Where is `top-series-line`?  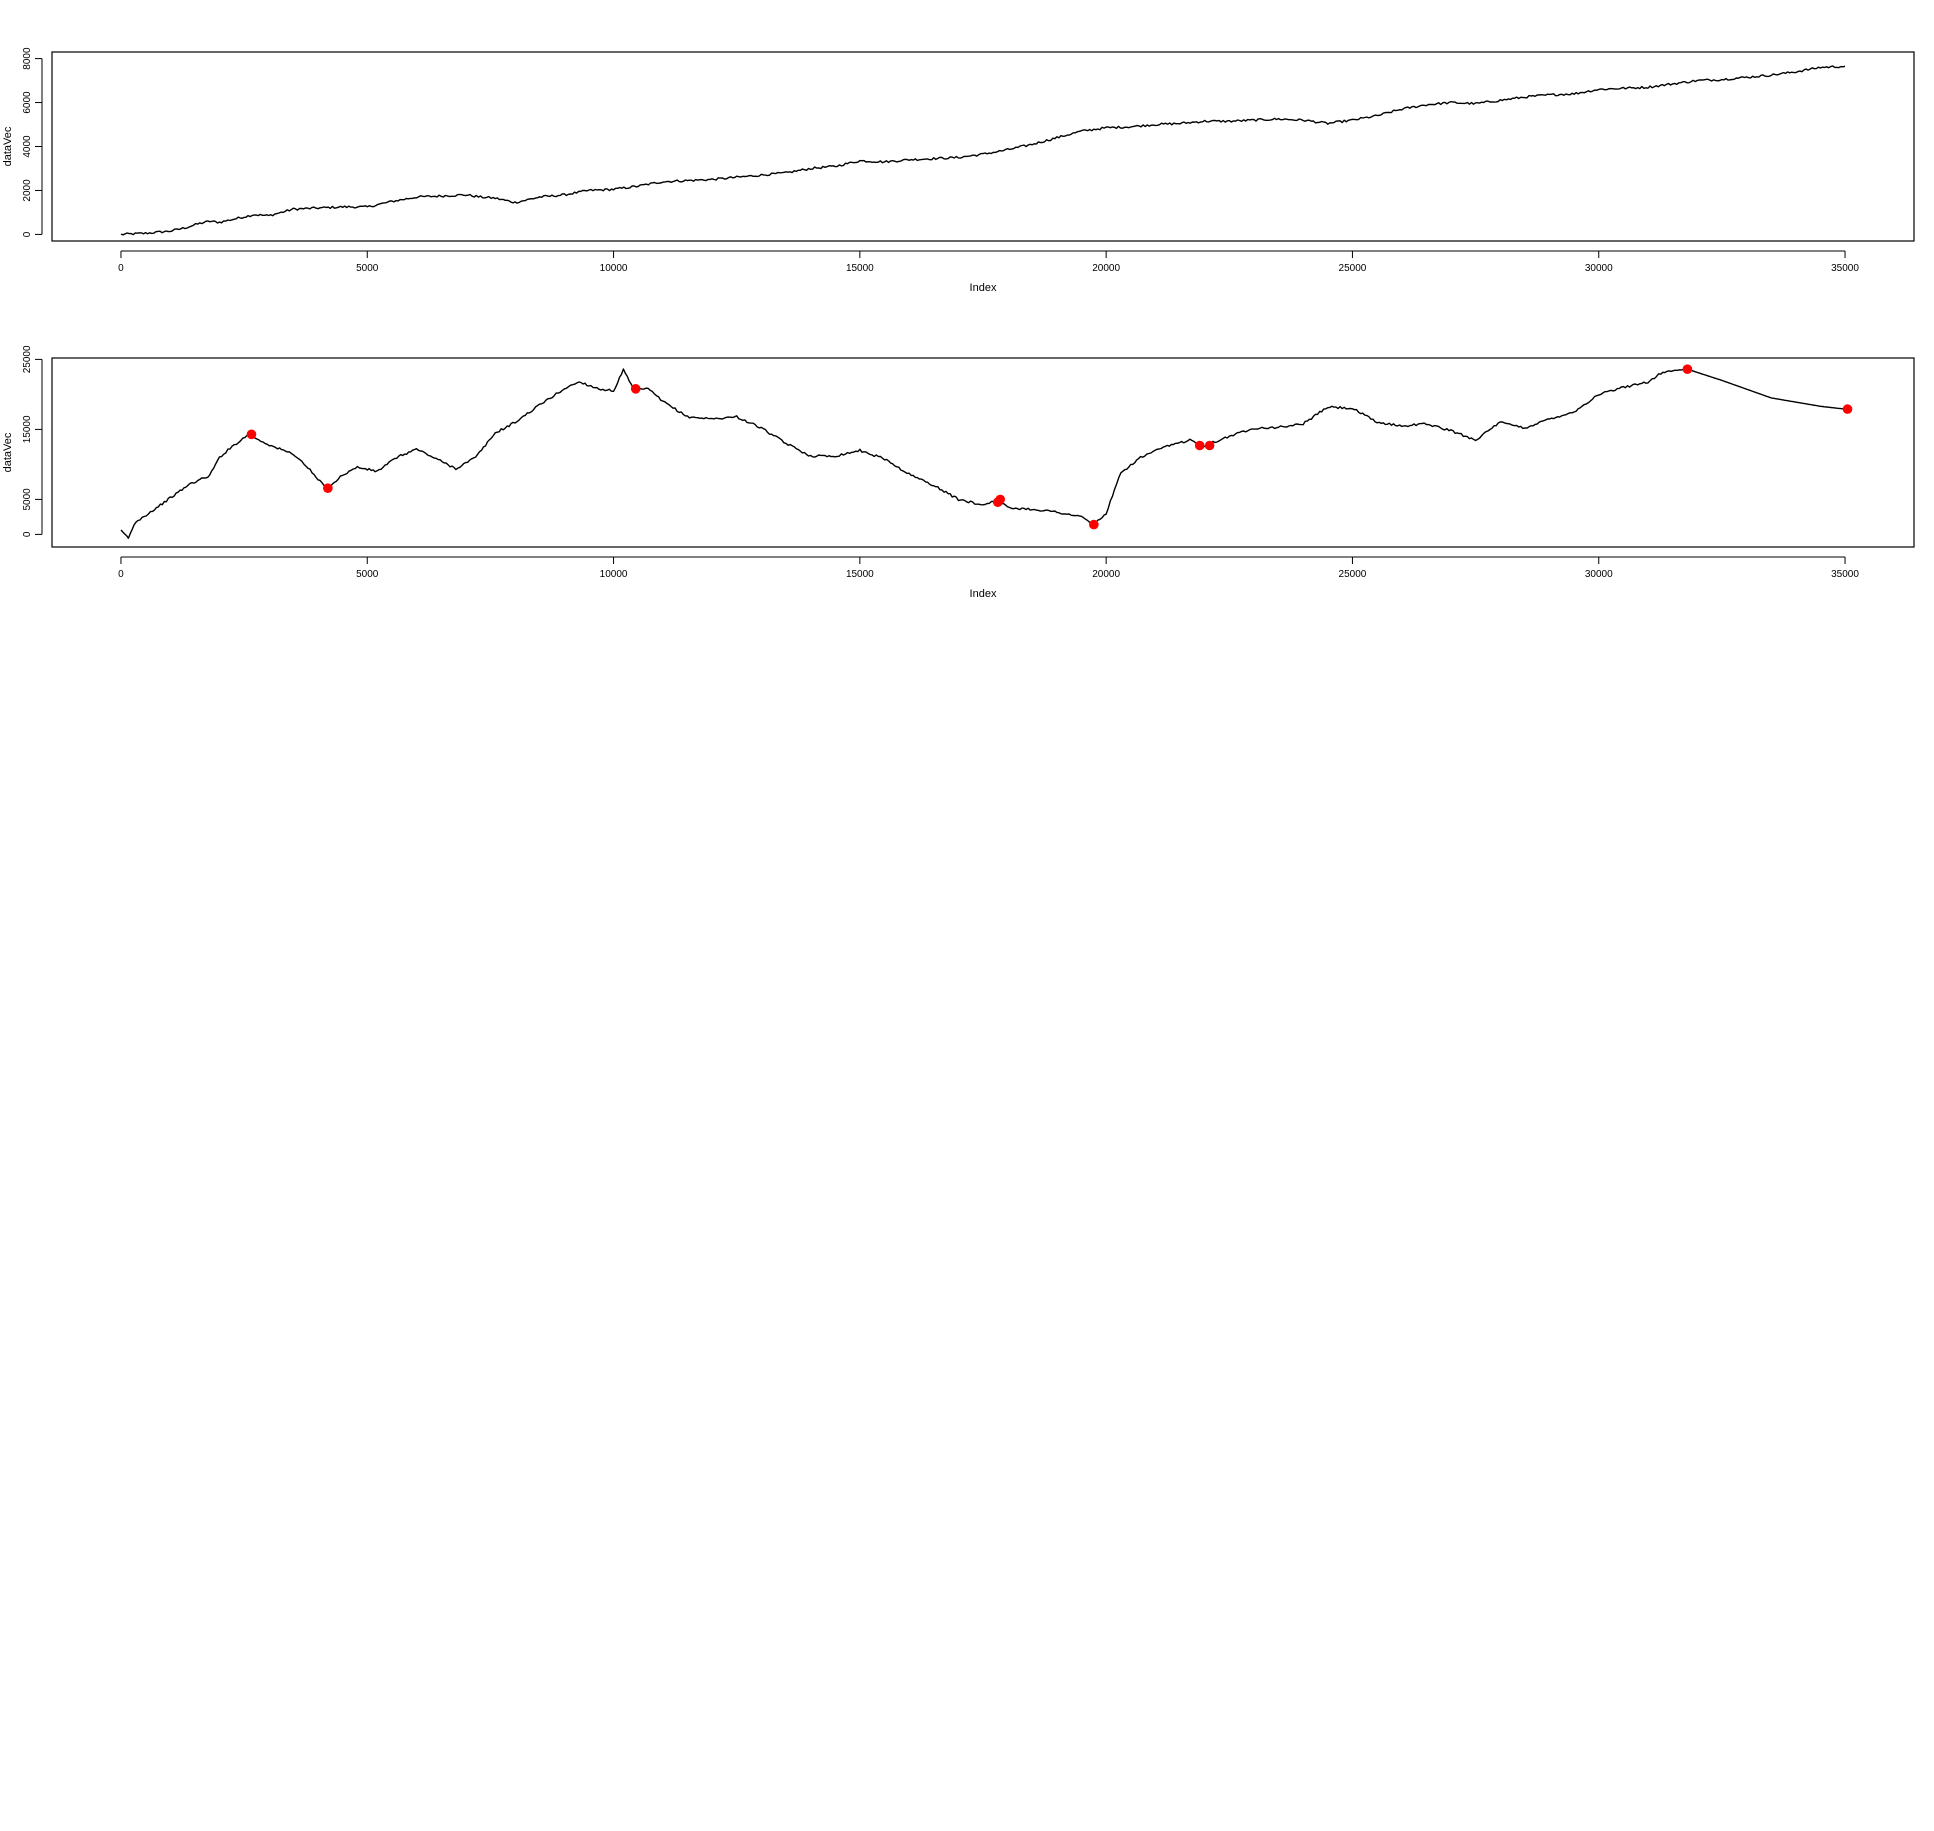 top-series-line is located at coordinates (983, 150).